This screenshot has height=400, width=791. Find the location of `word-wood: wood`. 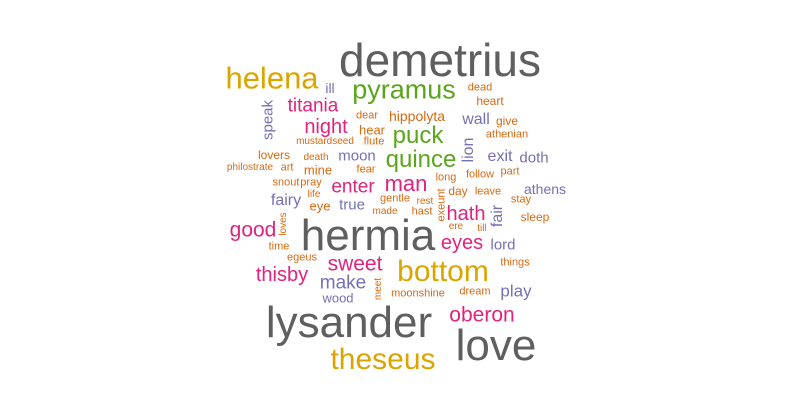

word-wood: wood is located at coordinates (338, 298).